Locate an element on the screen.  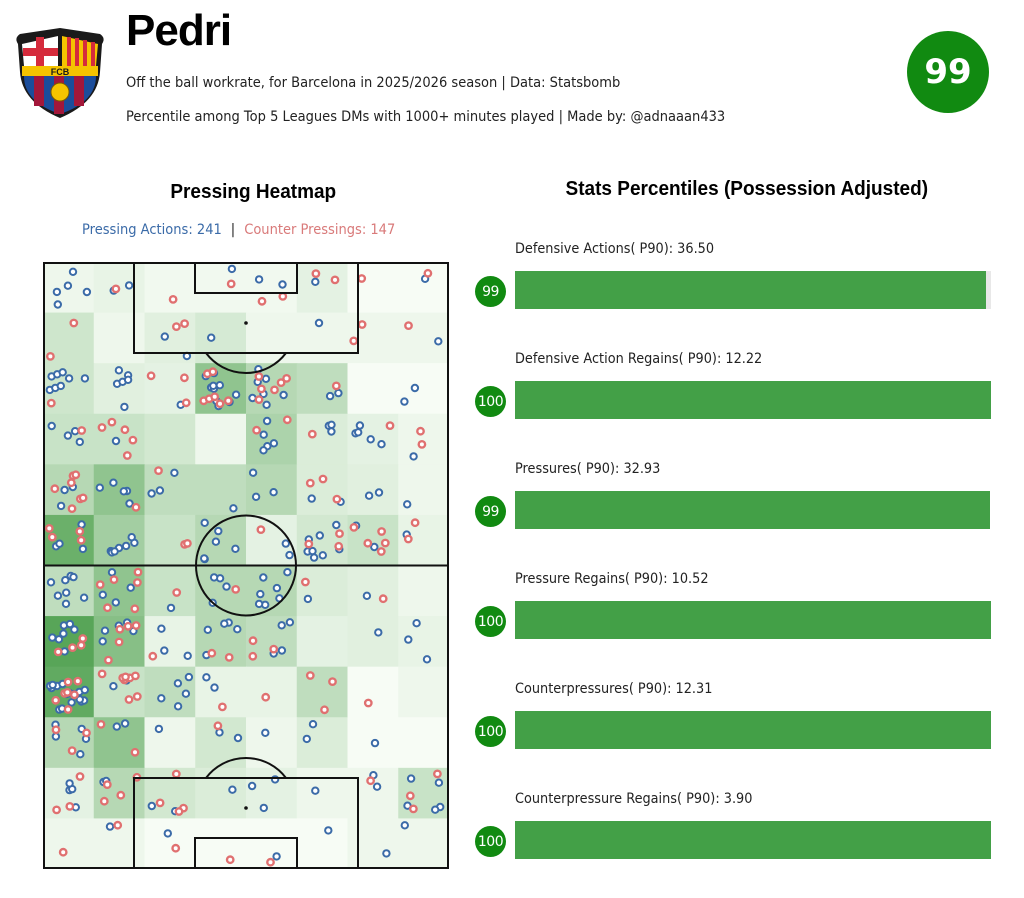
overall-percentile-badge: 99 is located at coordinates (948, 72).